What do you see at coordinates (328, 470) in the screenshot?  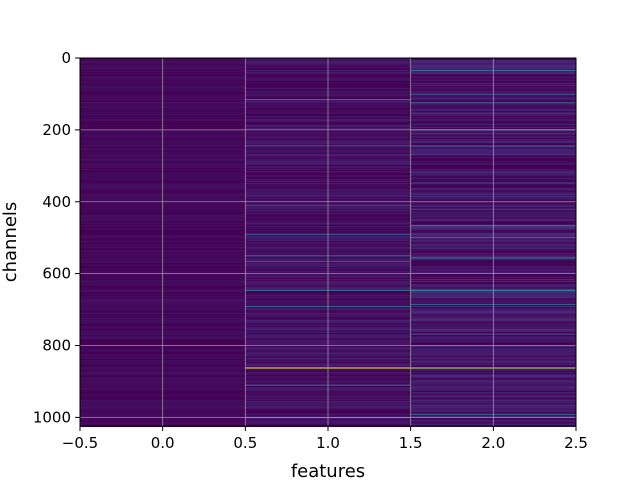 I see `x-axis-label: features` at bounding box center [328, 470].